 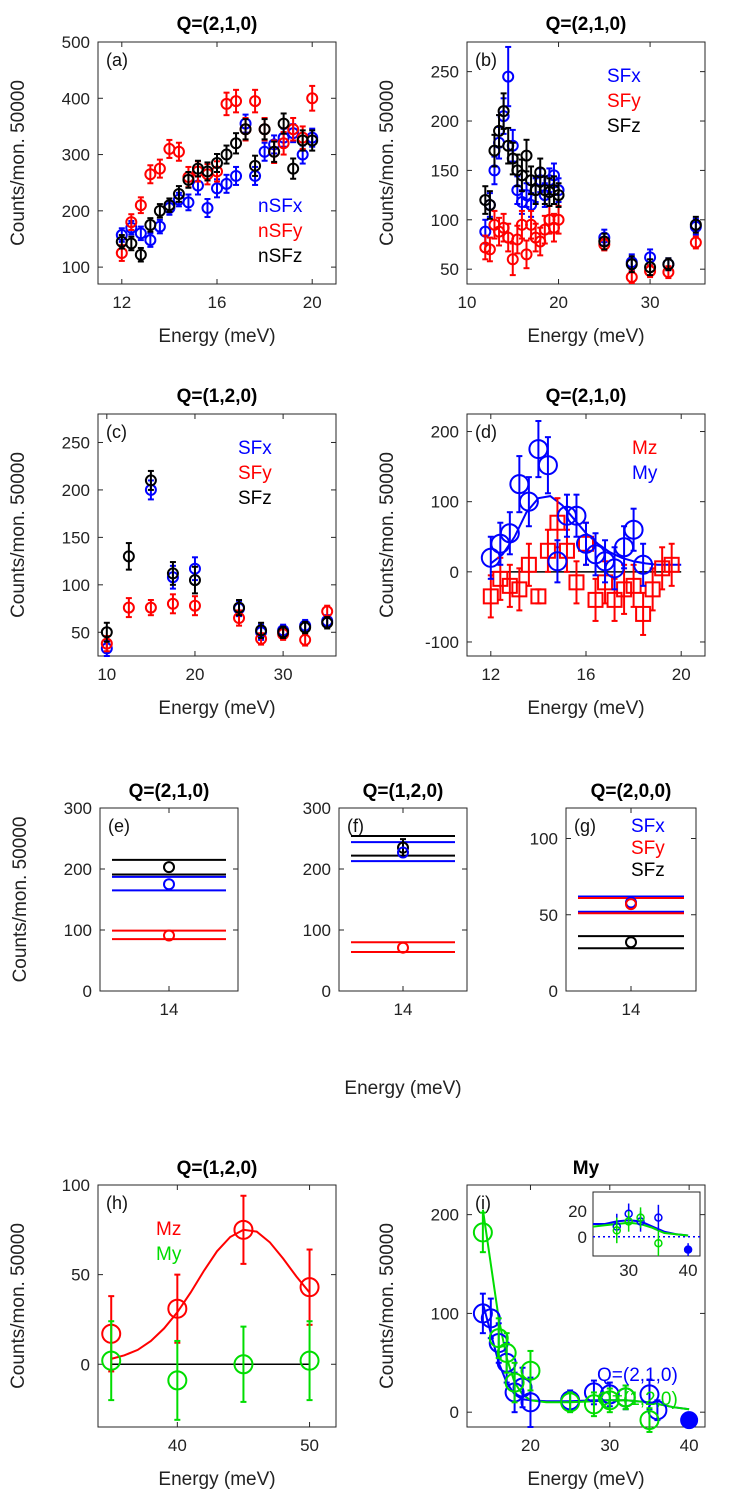 I want to click on panel-label: (b), so click(x=486, y=60).